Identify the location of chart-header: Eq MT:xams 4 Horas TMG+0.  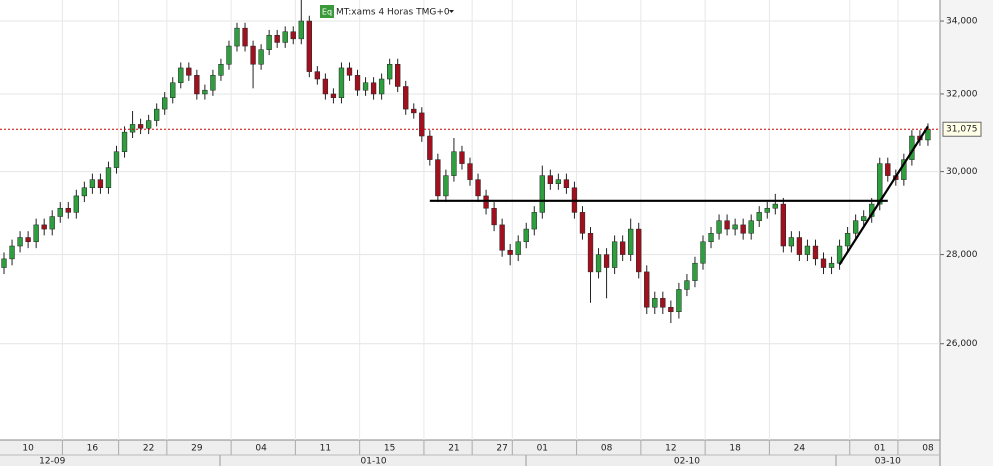
(387, 11).